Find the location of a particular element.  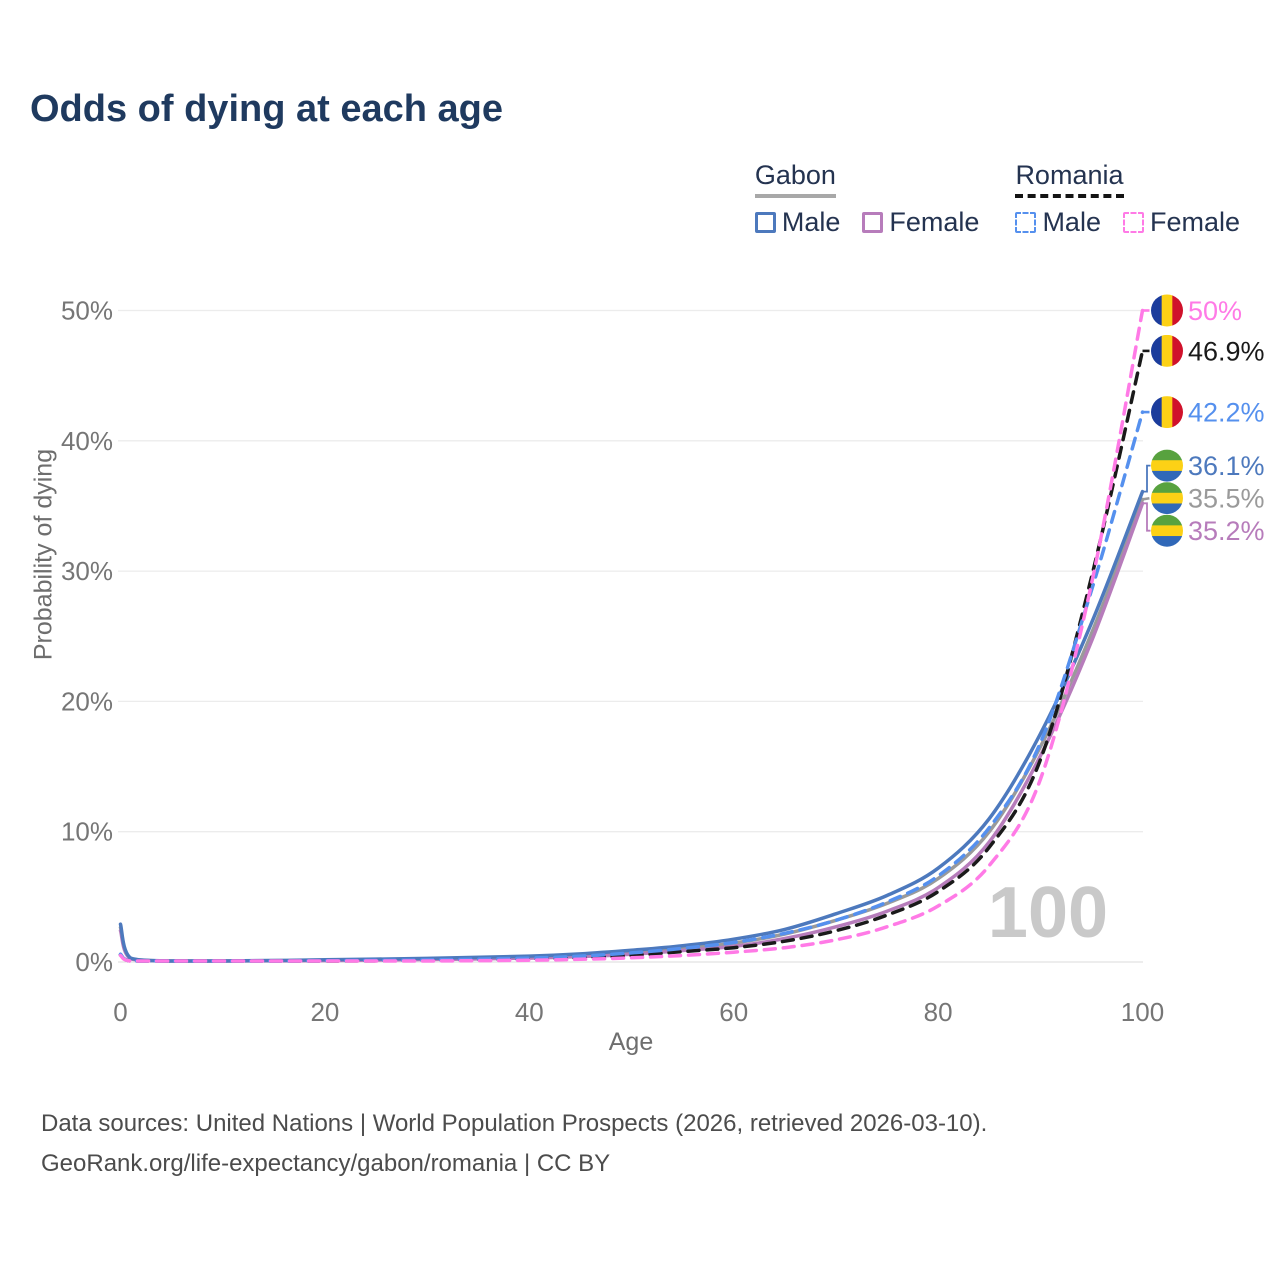

x-tick-label: 100 is located at coordinates (1142, 1012).